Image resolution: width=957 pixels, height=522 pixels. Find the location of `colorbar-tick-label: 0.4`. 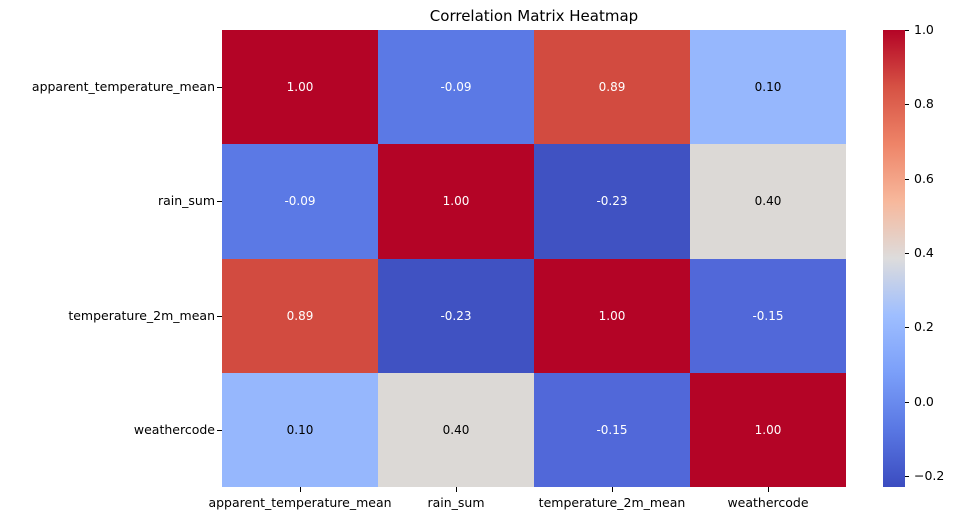

colorbar-tick-label: 0.4 is located at coordinates (924, 252).